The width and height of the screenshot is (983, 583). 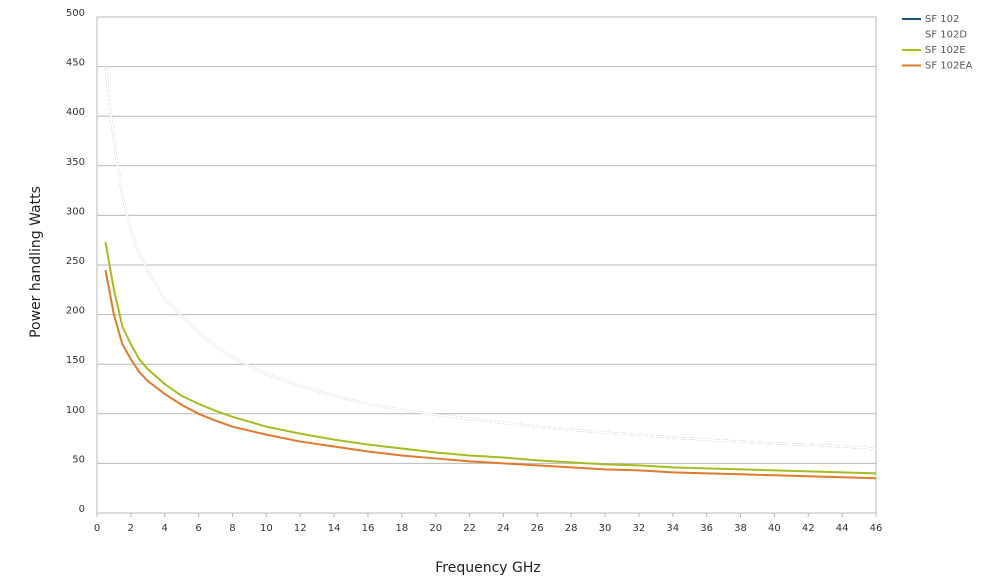 What do you see at coordinates (75, 211) in the screenshot?
I see `y-tick-label: 300` at bounding box center [75, 211].